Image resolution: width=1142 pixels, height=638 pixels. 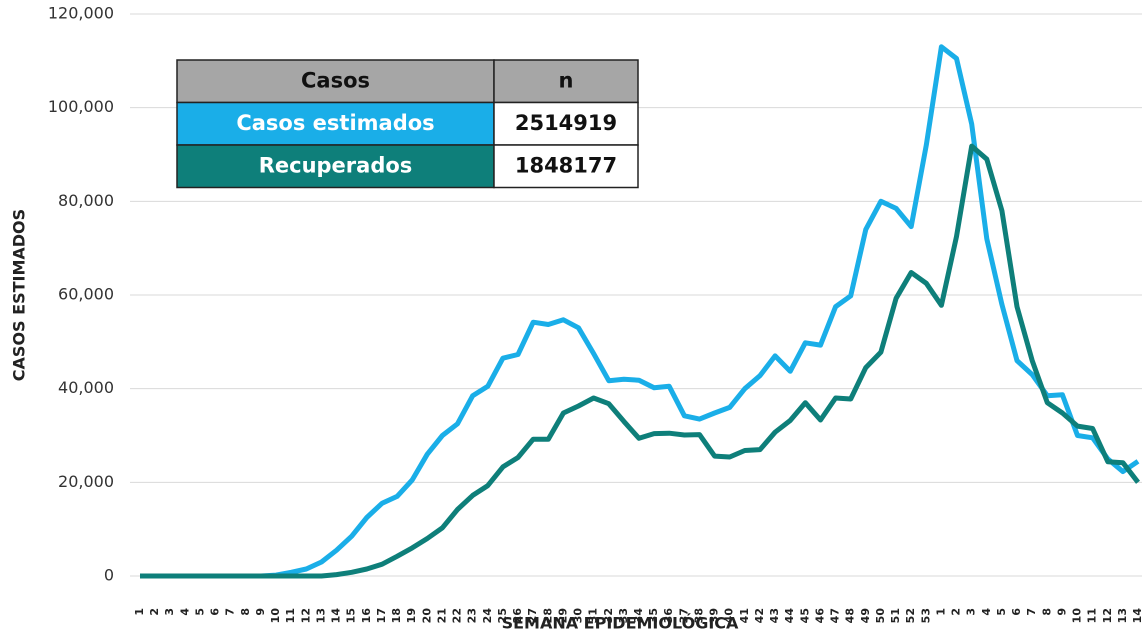 What do you see at coordinates (804, 615) in the screenshot?
I see `x-tick-label: 45` at bounding box center [804, 615].